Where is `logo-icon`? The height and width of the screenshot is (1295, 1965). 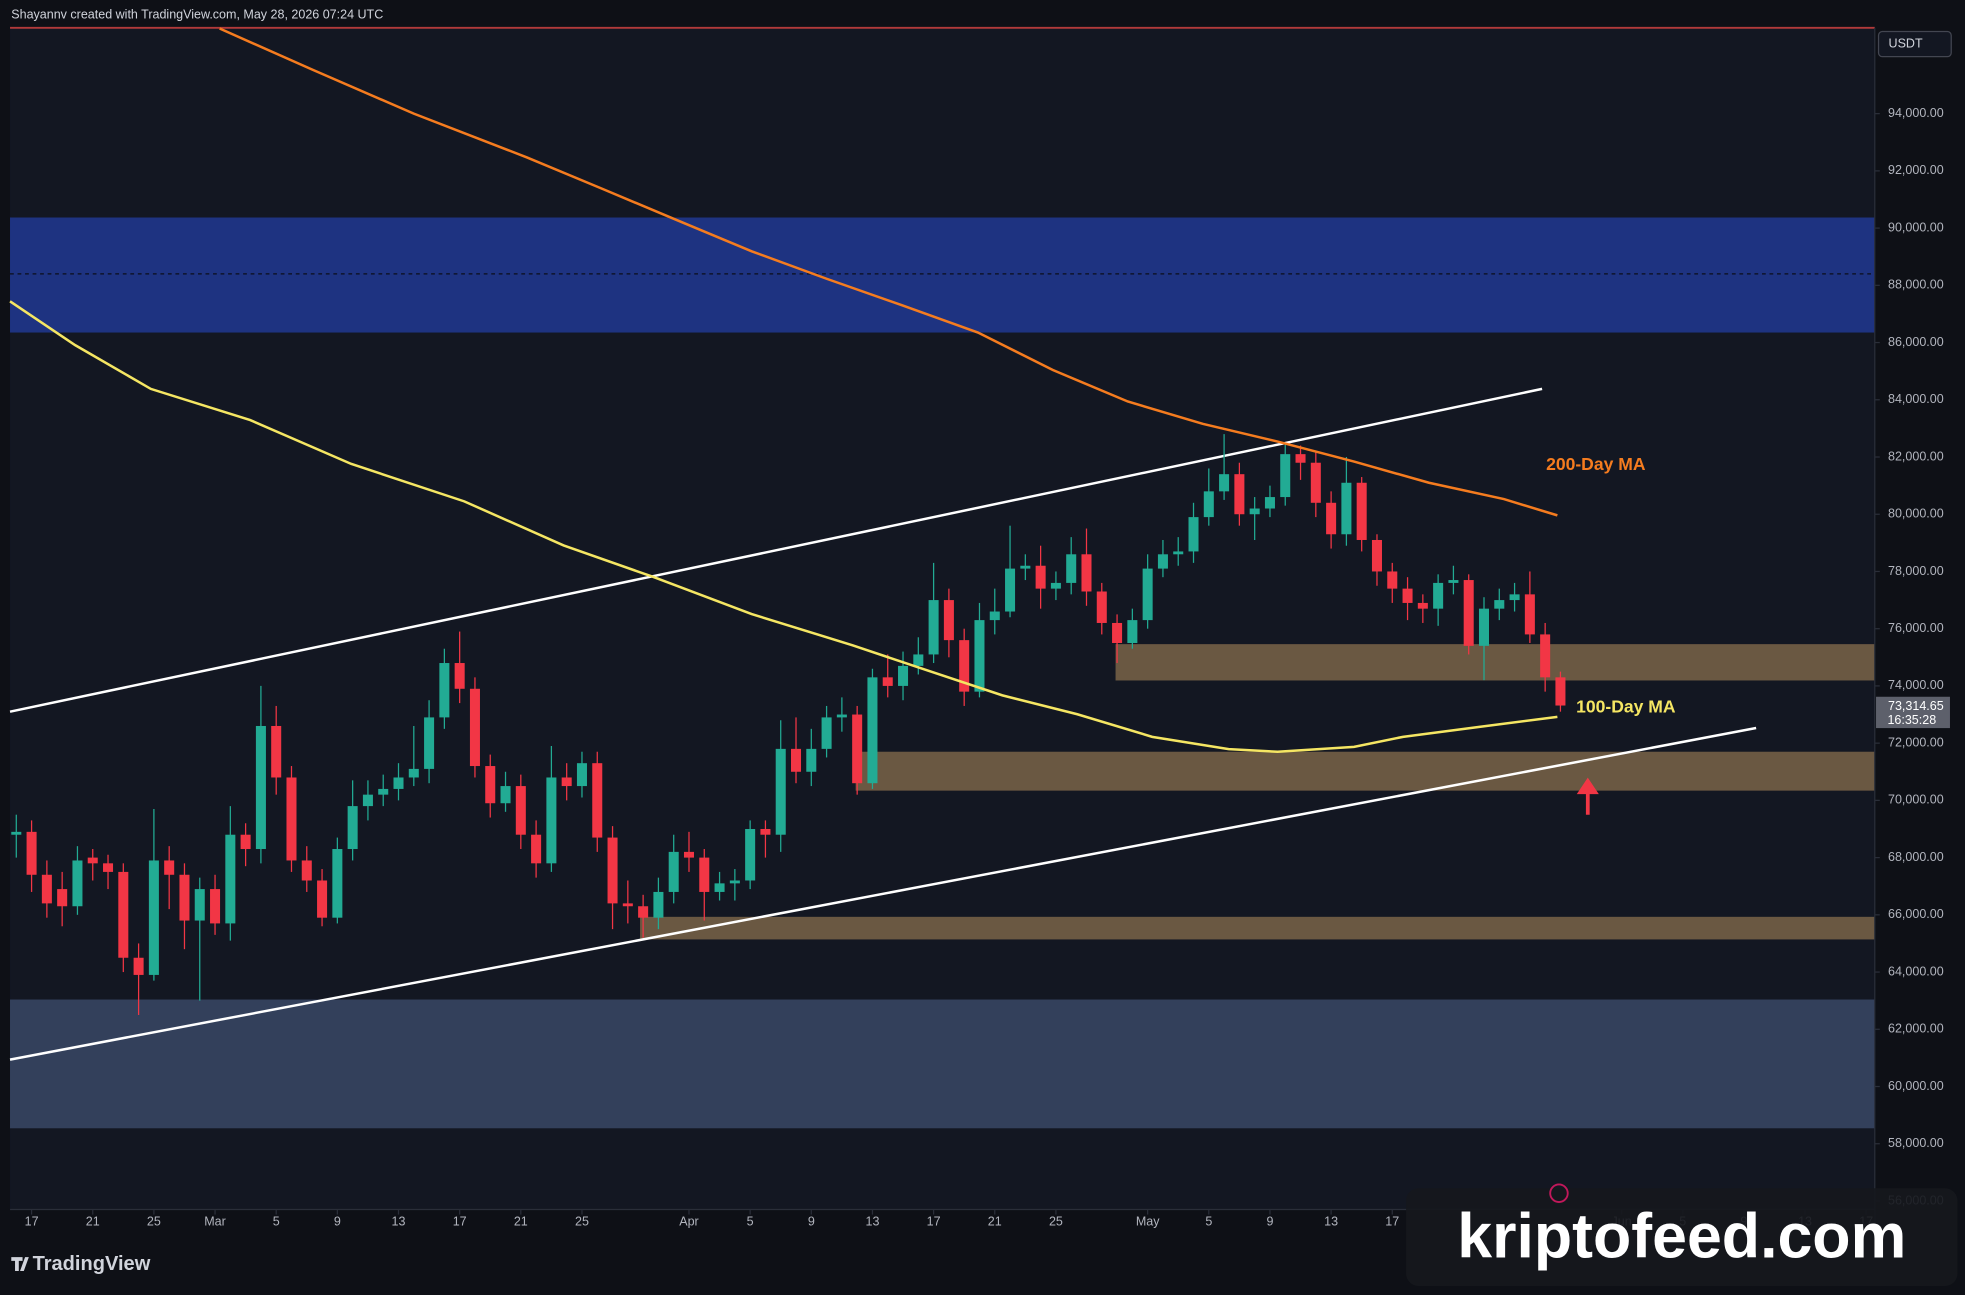 logo-icon is located at coordinates (20, 1264).